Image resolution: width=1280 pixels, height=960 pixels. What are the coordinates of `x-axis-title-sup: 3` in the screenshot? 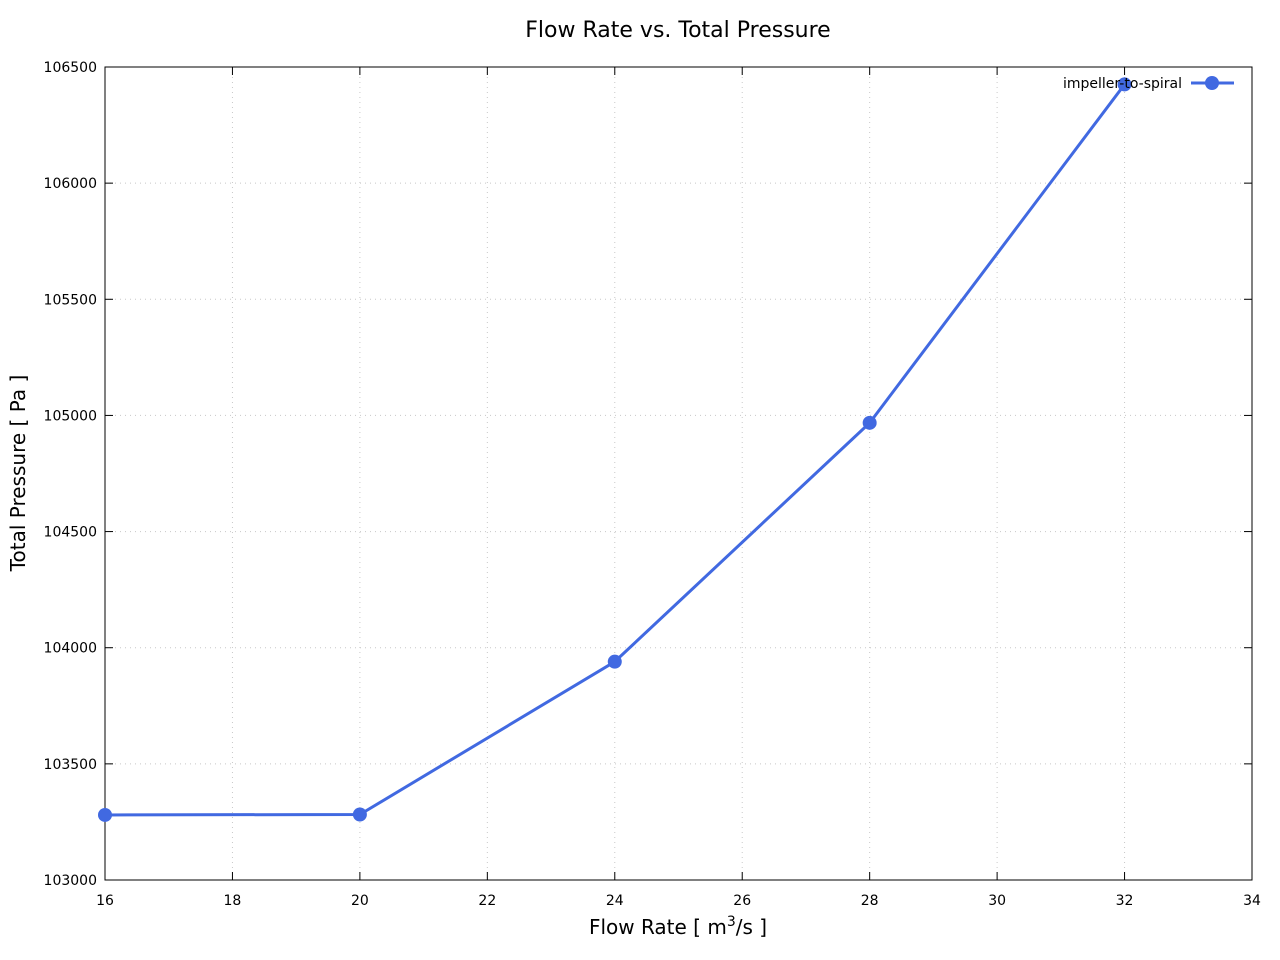 It's located at (731, 922).